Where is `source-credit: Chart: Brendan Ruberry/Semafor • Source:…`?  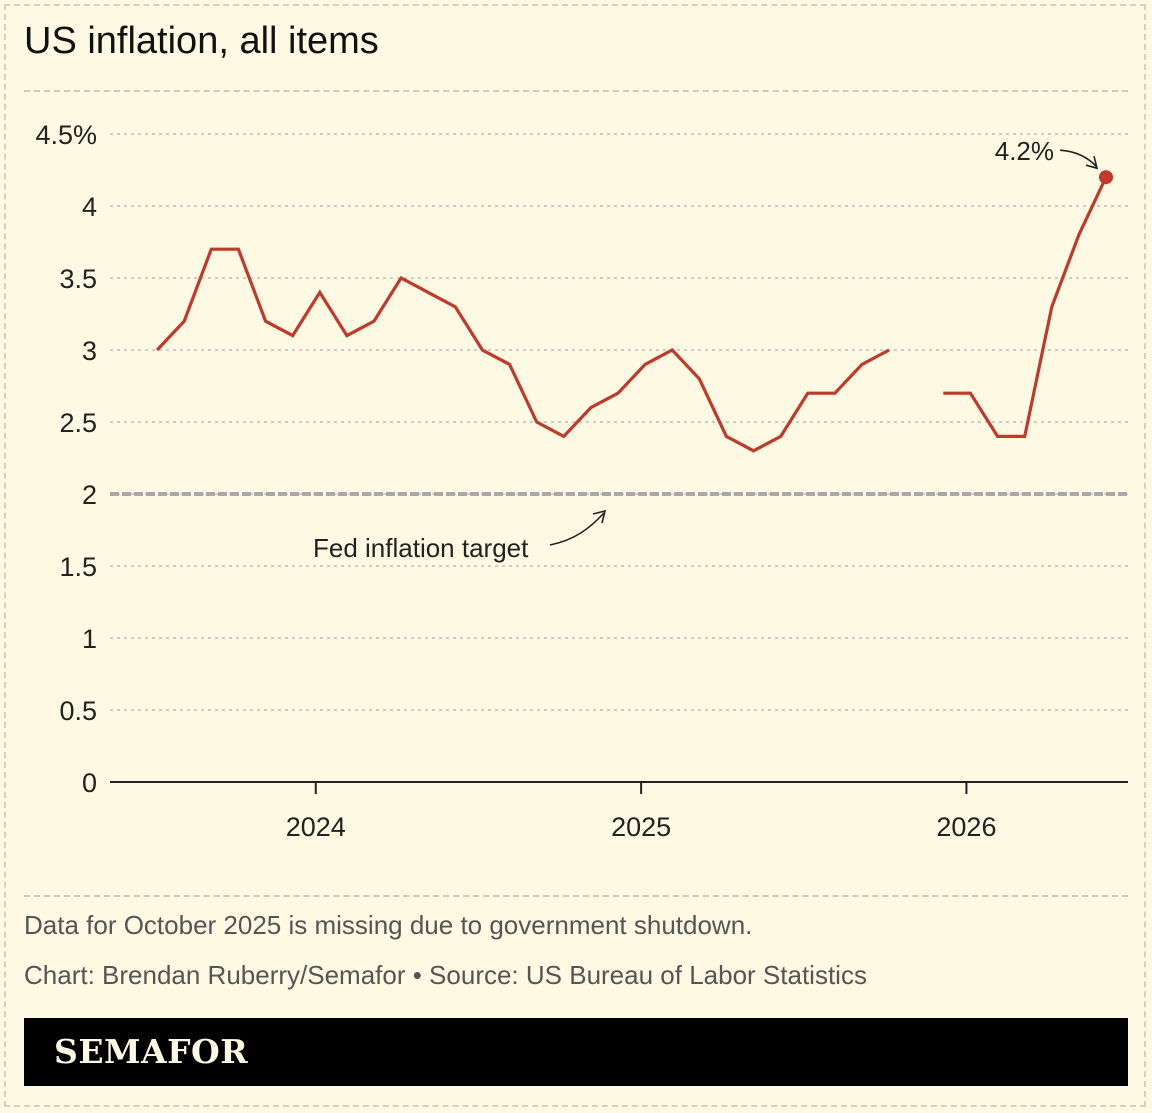
source-credit: Chart: Brendan Ruberry/Semafor • Source:… is located at coordinates (445, 975).